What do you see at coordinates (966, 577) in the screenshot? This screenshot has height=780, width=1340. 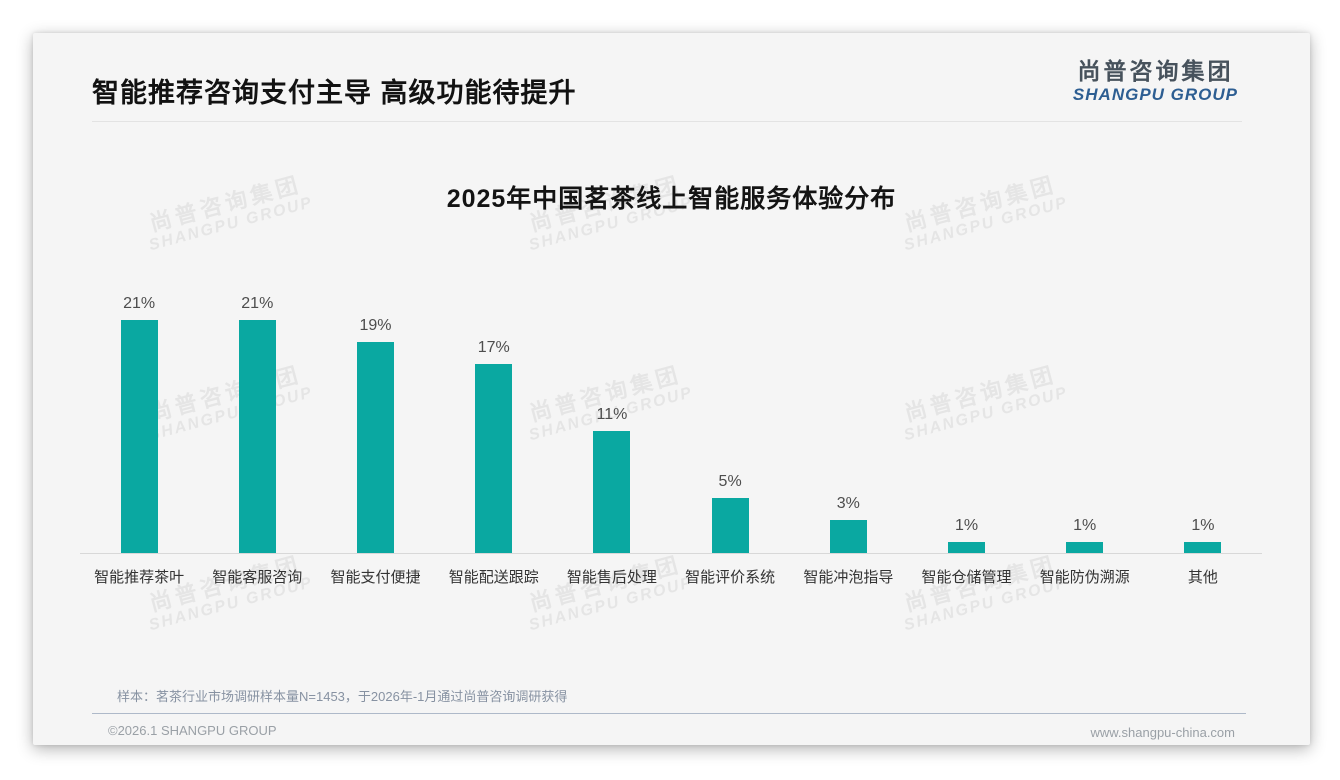 I see `category-label: 智能仓储管理` at bounding box center [966, 577].